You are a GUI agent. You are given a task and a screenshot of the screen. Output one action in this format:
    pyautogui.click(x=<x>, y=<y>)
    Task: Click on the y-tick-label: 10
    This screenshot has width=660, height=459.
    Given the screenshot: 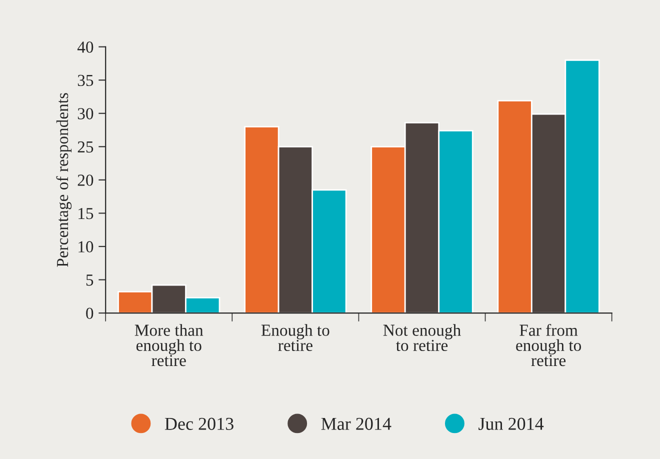 What is the action you would take?
    pyautogui.click(x=86, y=246)
    